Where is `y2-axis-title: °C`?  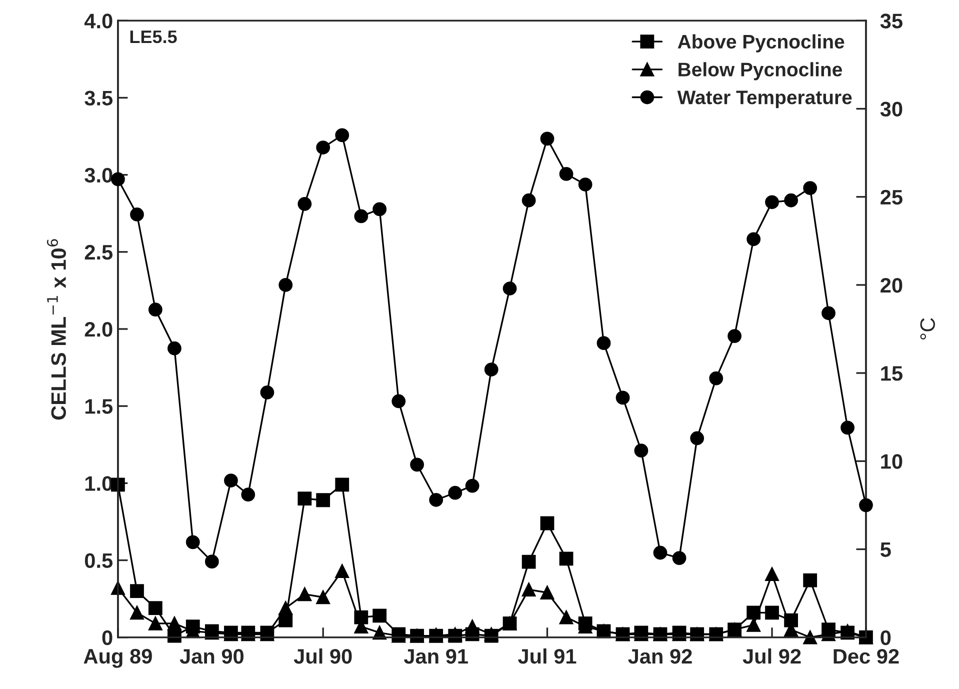 y2-axis-title: °C is located at coordinates (928, 329).